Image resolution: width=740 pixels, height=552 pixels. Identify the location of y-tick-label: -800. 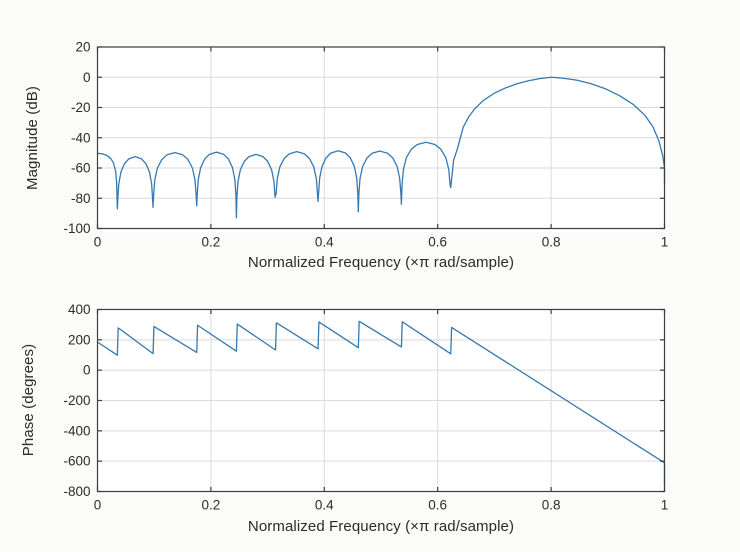
(76, 491).